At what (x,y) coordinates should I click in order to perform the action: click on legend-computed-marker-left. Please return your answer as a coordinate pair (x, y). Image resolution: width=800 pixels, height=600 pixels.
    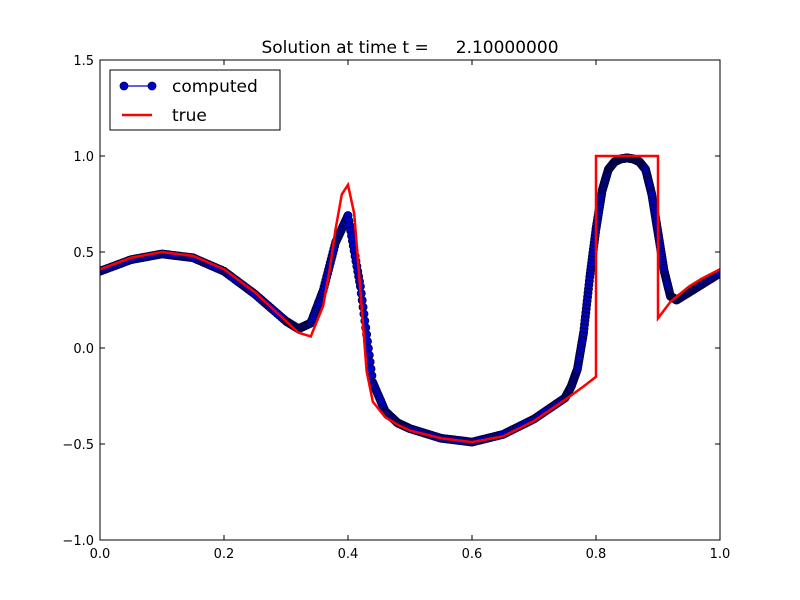
    Looking at the image, I should click on (124, 86).